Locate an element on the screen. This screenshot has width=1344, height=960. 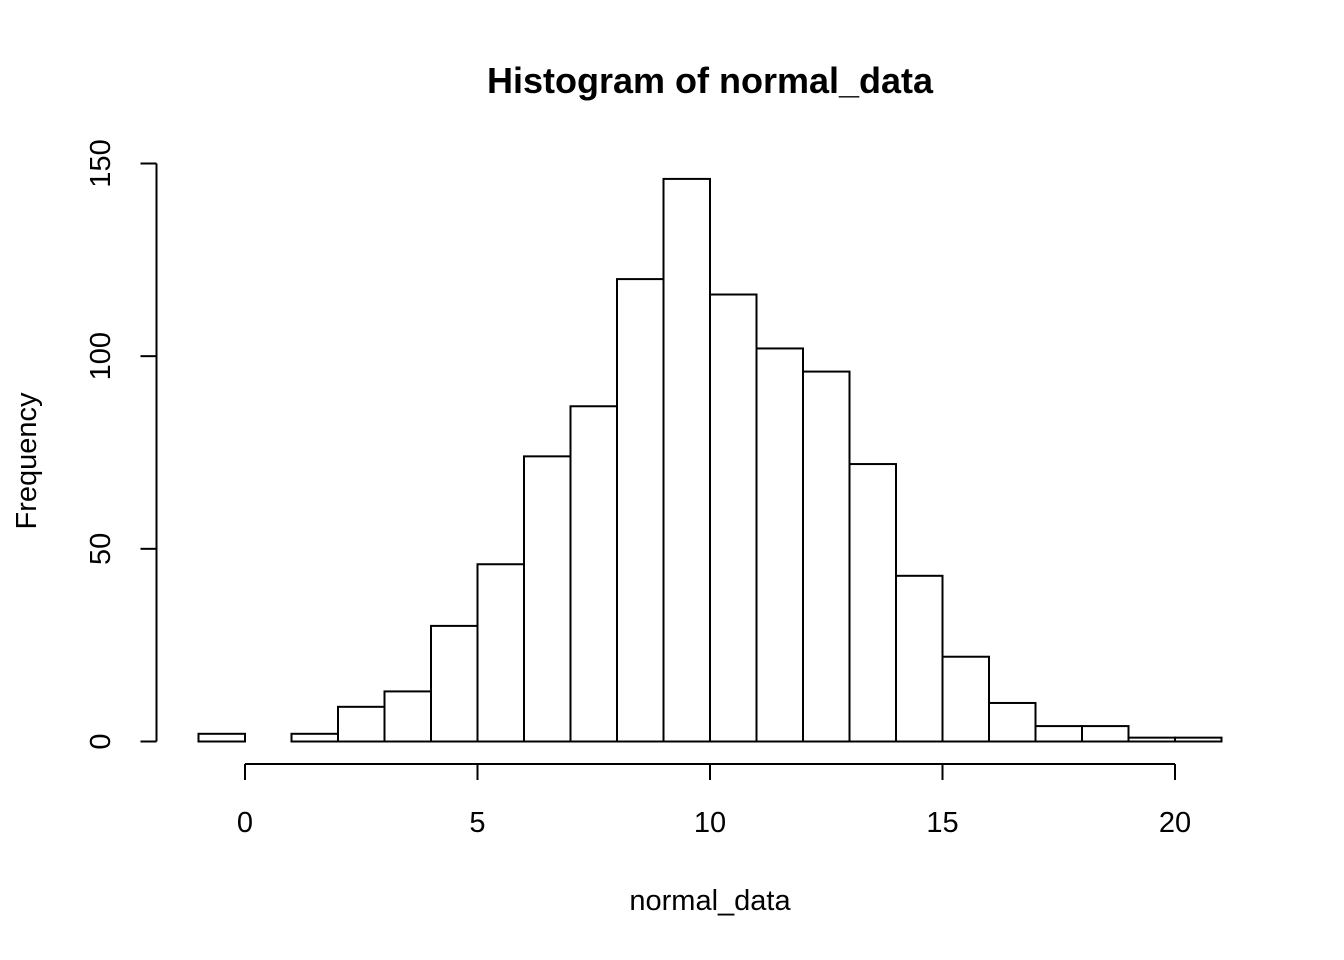
x-tick-label: 10 is located at coordinates (710, 823).